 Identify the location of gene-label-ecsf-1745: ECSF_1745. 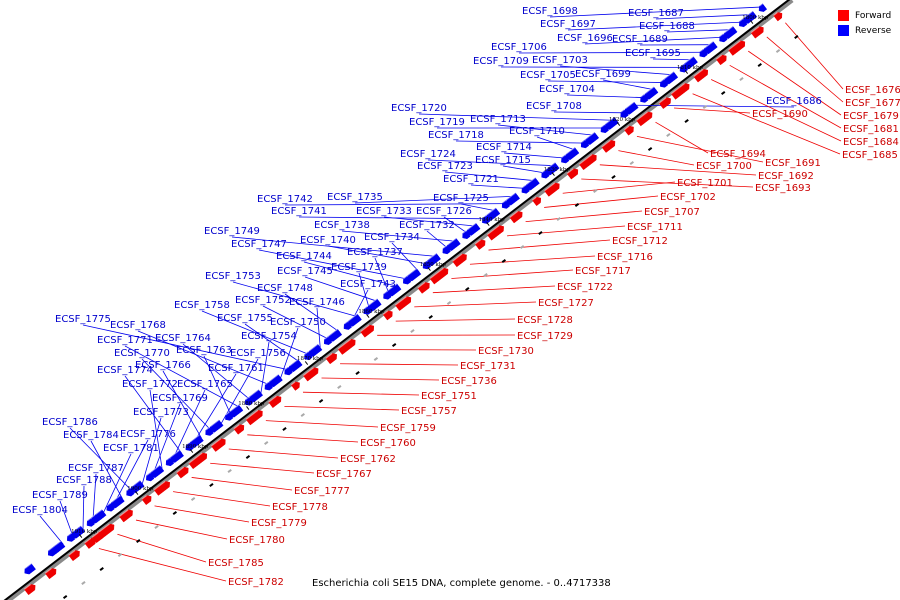
(305, 271).